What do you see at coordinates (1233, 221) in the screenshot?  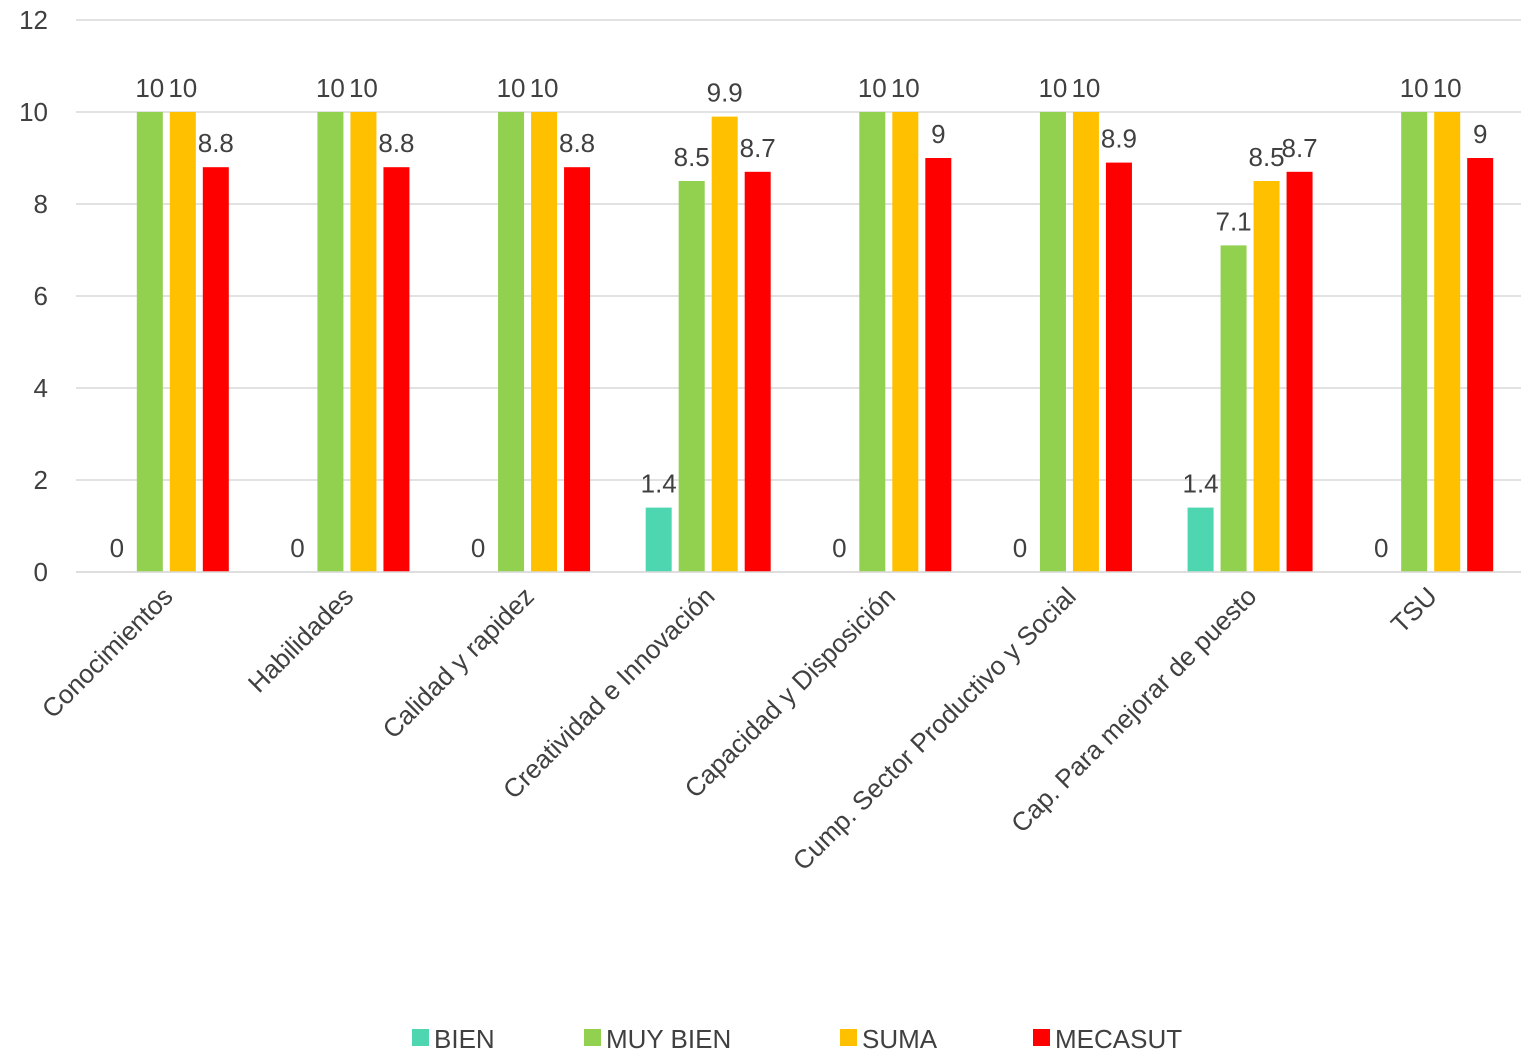 I see `data-label: 7.1` at bounding box center [1233, 221].